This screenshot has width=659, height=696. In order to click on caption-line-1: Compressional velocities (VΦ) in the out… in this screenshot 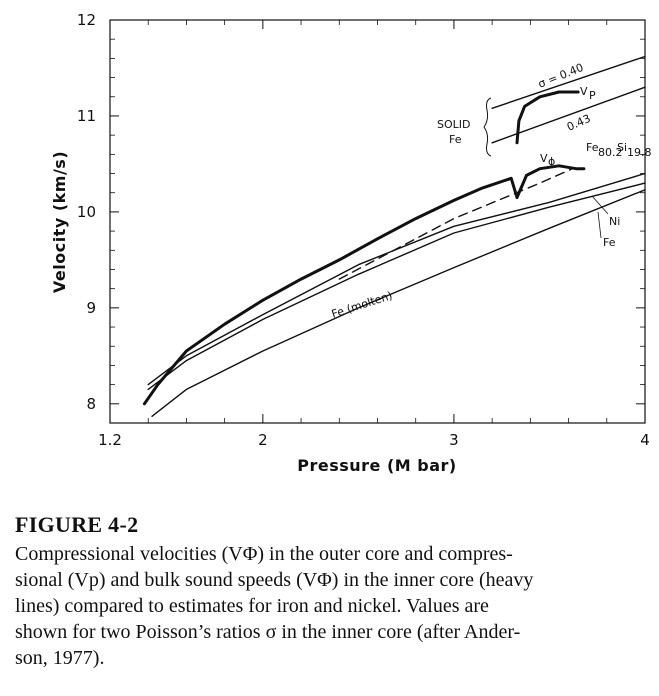, I will do `click(264, 554)`.